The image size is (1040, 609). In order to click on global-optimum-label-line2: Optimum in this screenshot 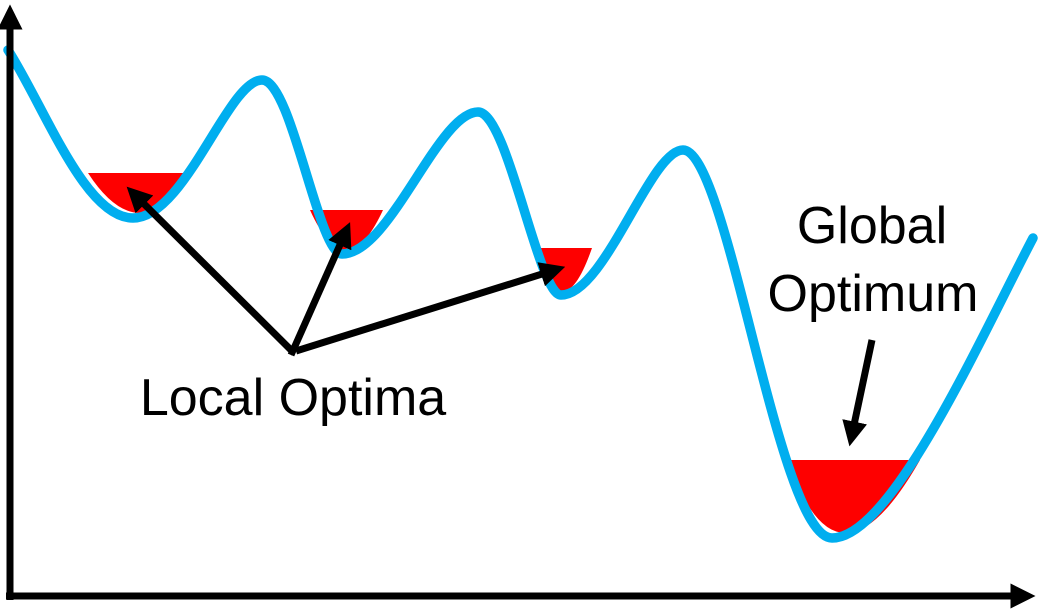, I will do `click(873, 294)`.